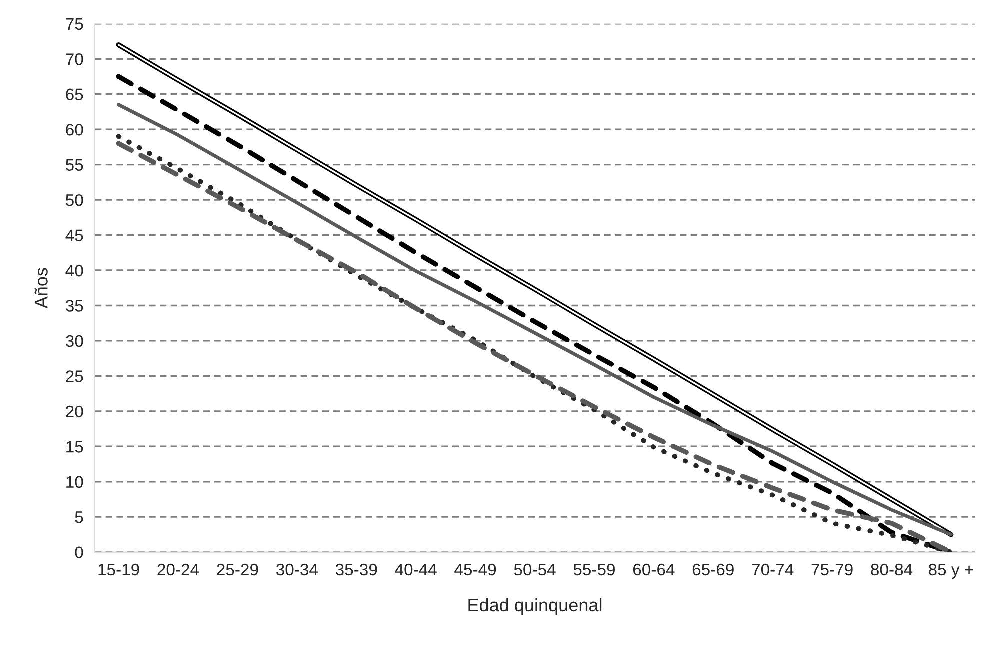 This screenshot has width=1000, height=646. I want to click on x-tick-label: 40-44, so click(416, 570).